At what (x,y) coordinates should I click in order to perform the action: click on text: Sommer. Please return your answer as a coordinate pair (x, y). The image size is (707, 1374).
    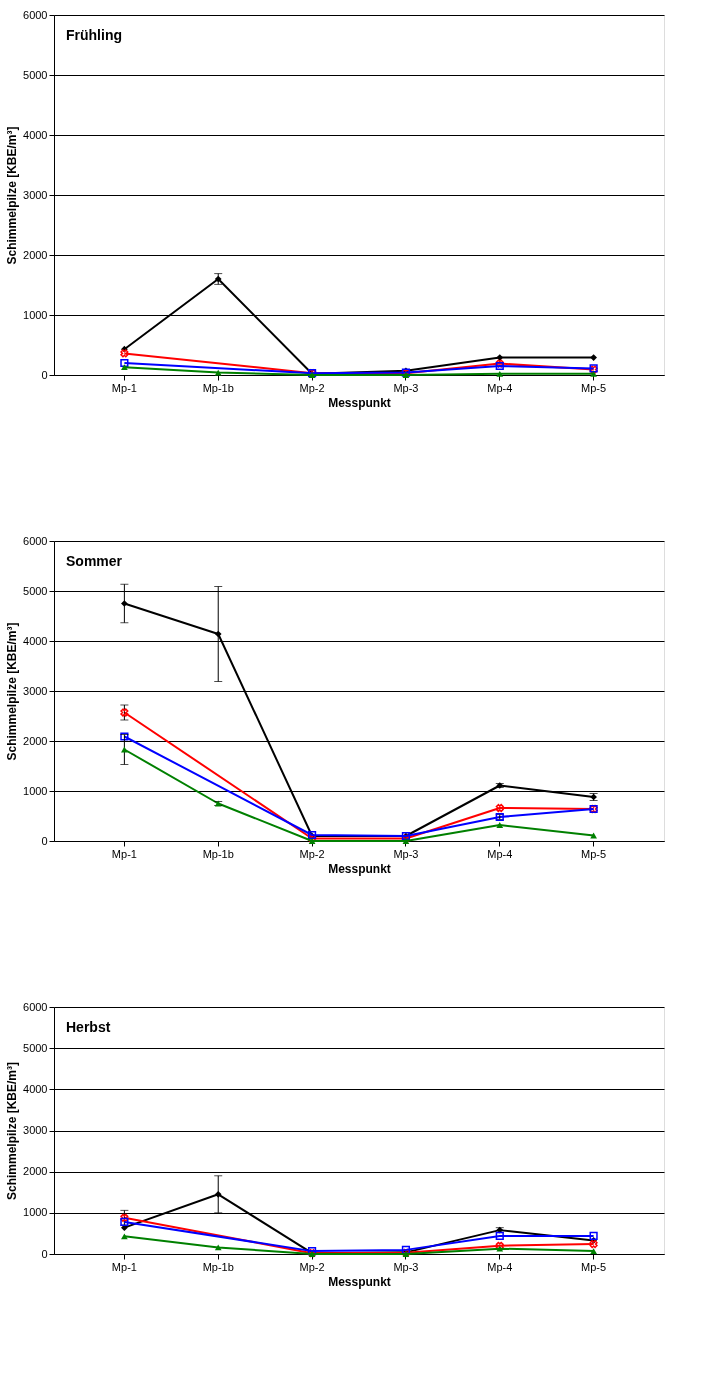
    Looking at the image, I should click on (94, 561).